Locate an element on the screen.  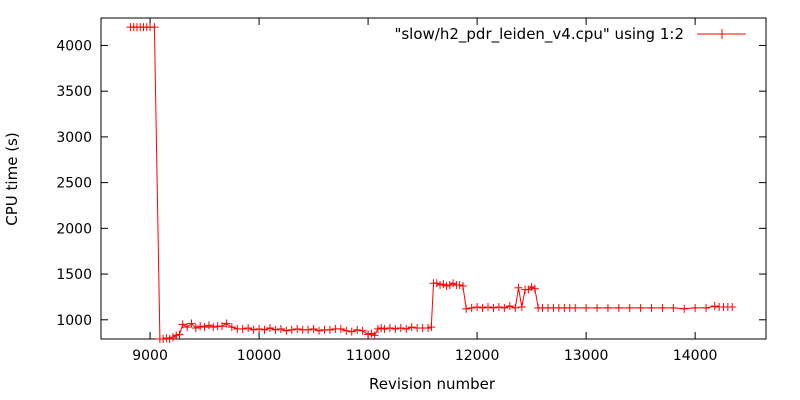
x-tick-label: 11000 is located at coordinates (368, 356).